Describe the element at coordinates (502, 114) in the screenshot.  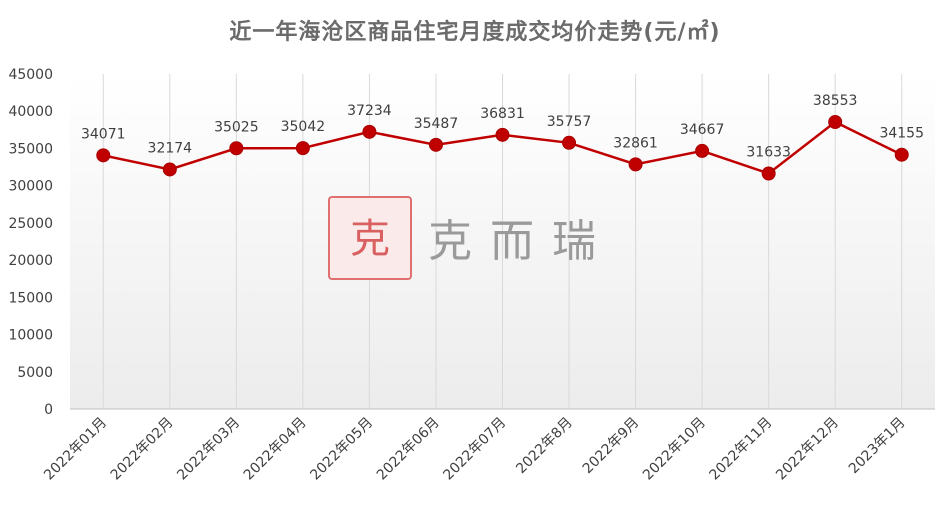
I see `data-label: 36831` at that location.